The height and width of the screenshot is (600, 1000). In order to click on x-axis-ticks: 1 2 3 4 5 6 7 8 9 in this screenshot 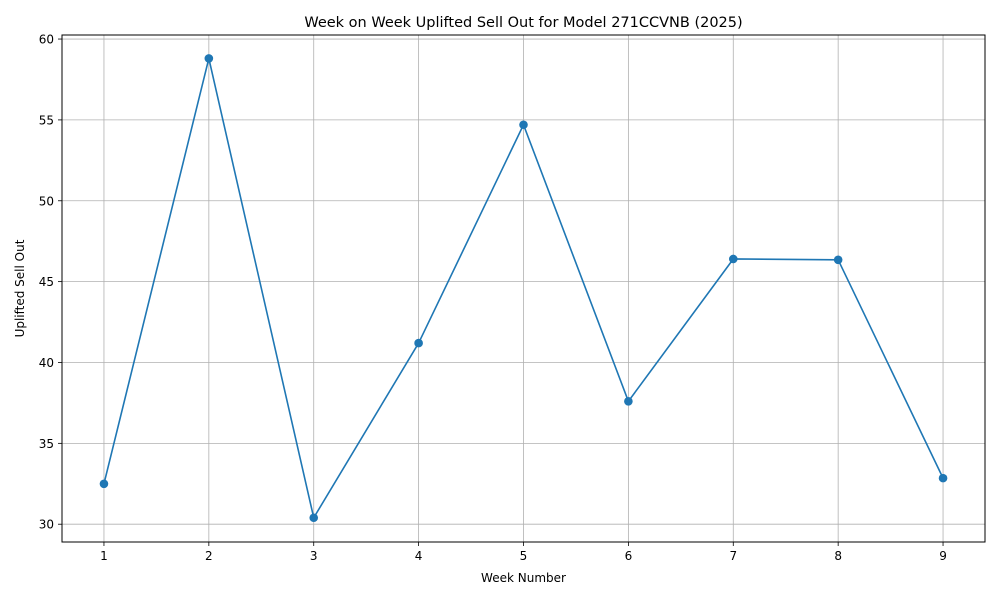, I will do `click(523, 552)`.